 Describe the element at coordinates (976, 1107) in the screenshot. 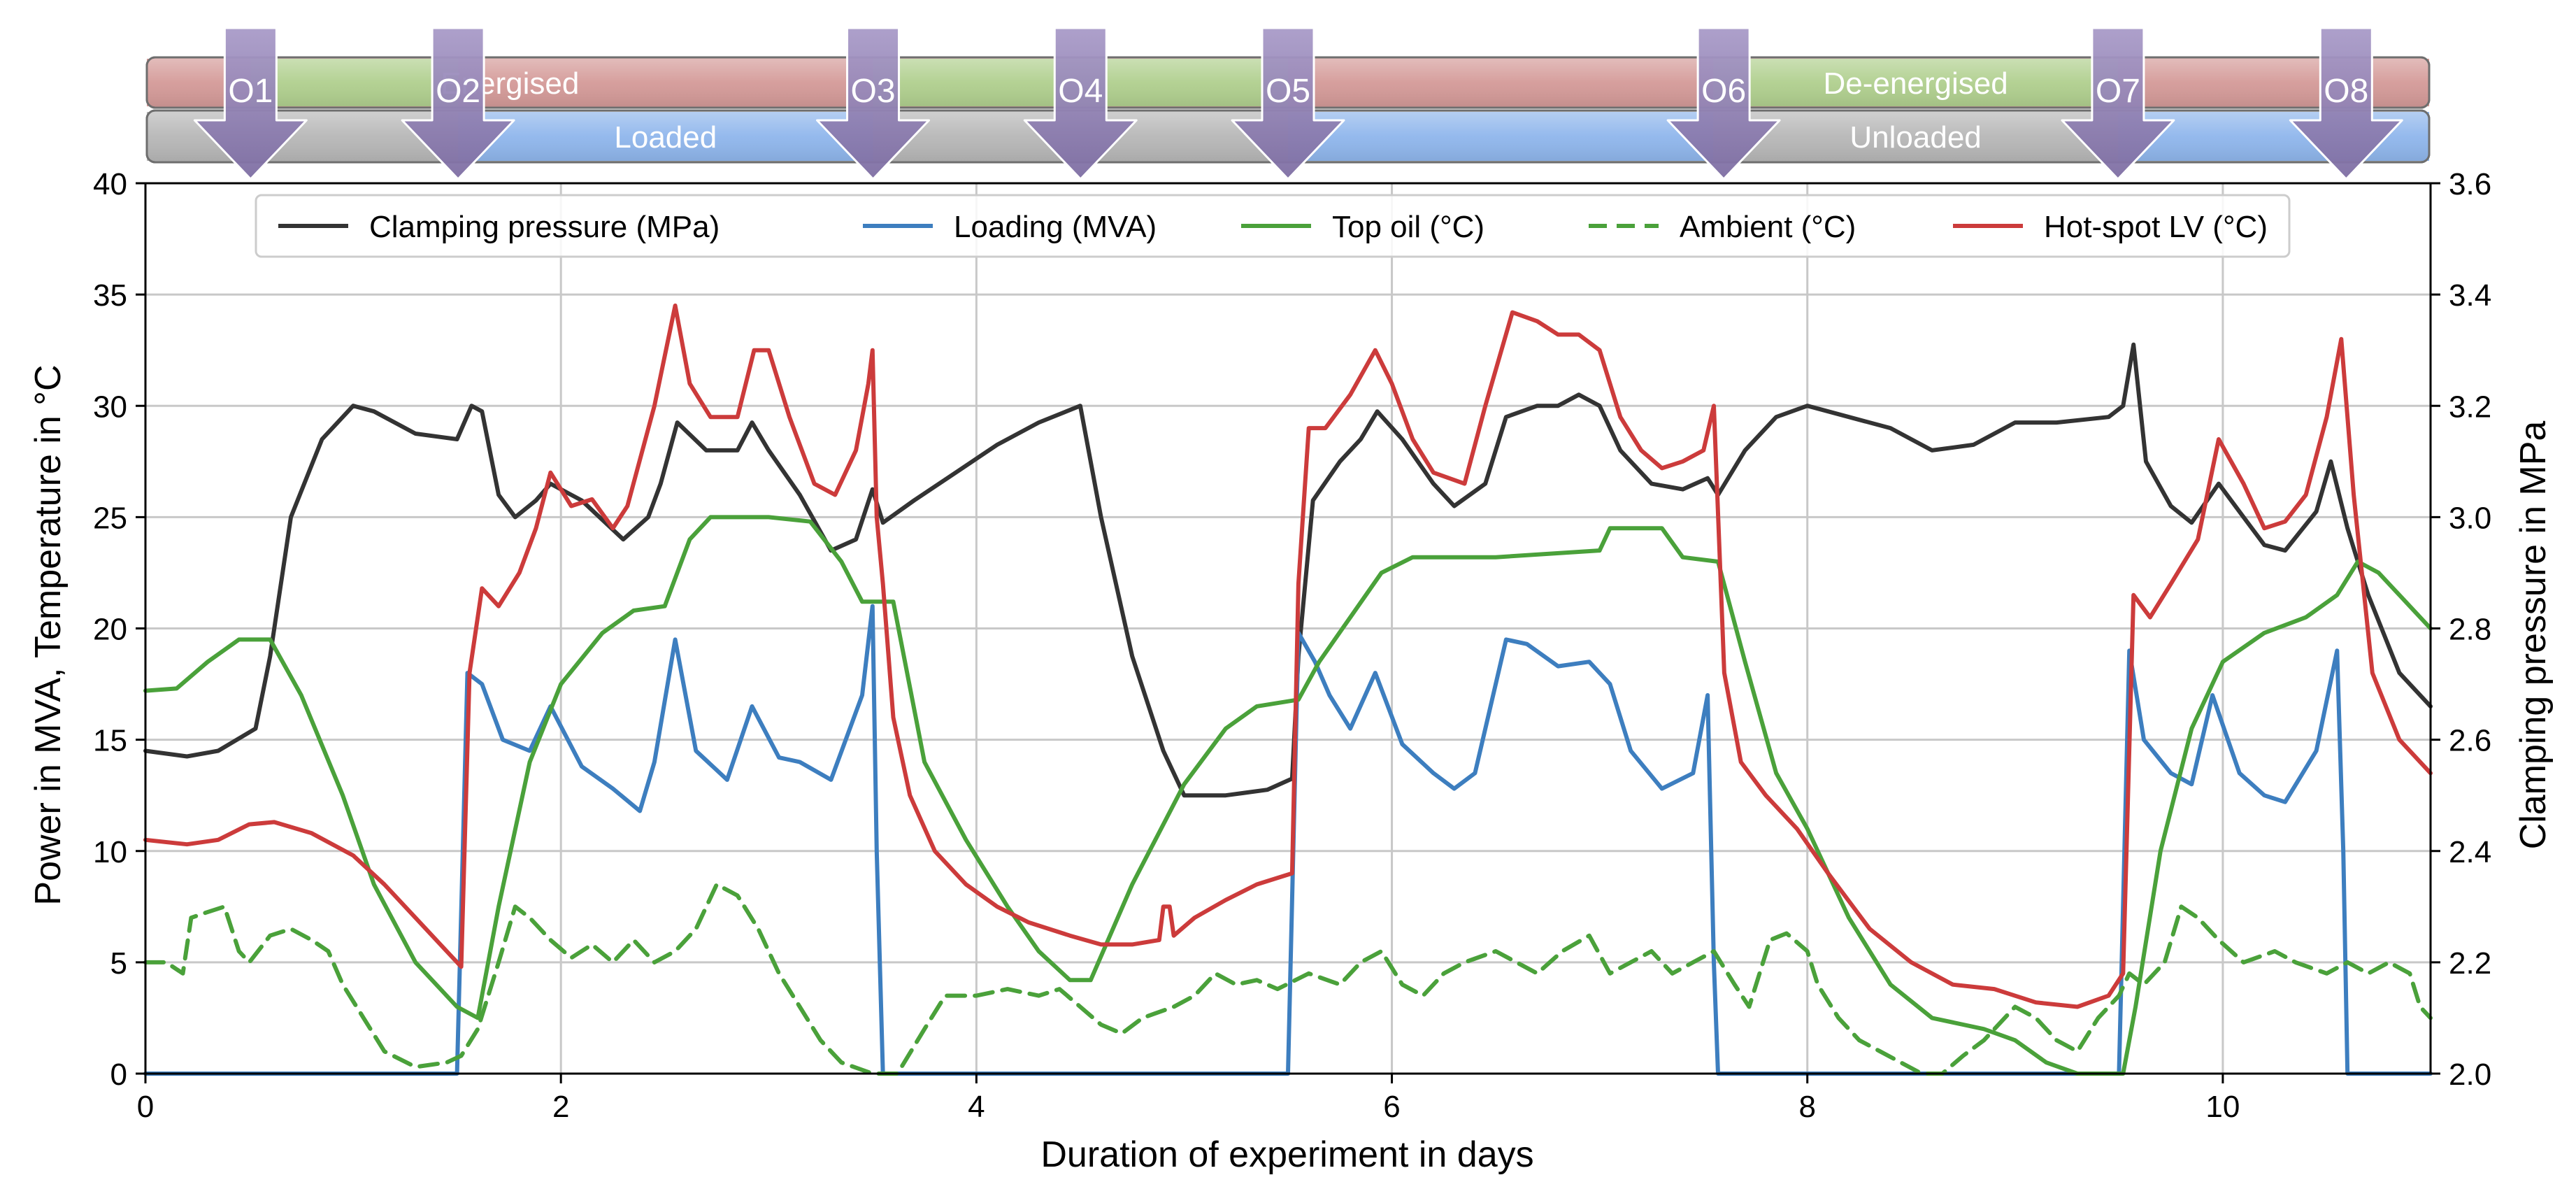

I see `x-tick-label: 4` at that location.